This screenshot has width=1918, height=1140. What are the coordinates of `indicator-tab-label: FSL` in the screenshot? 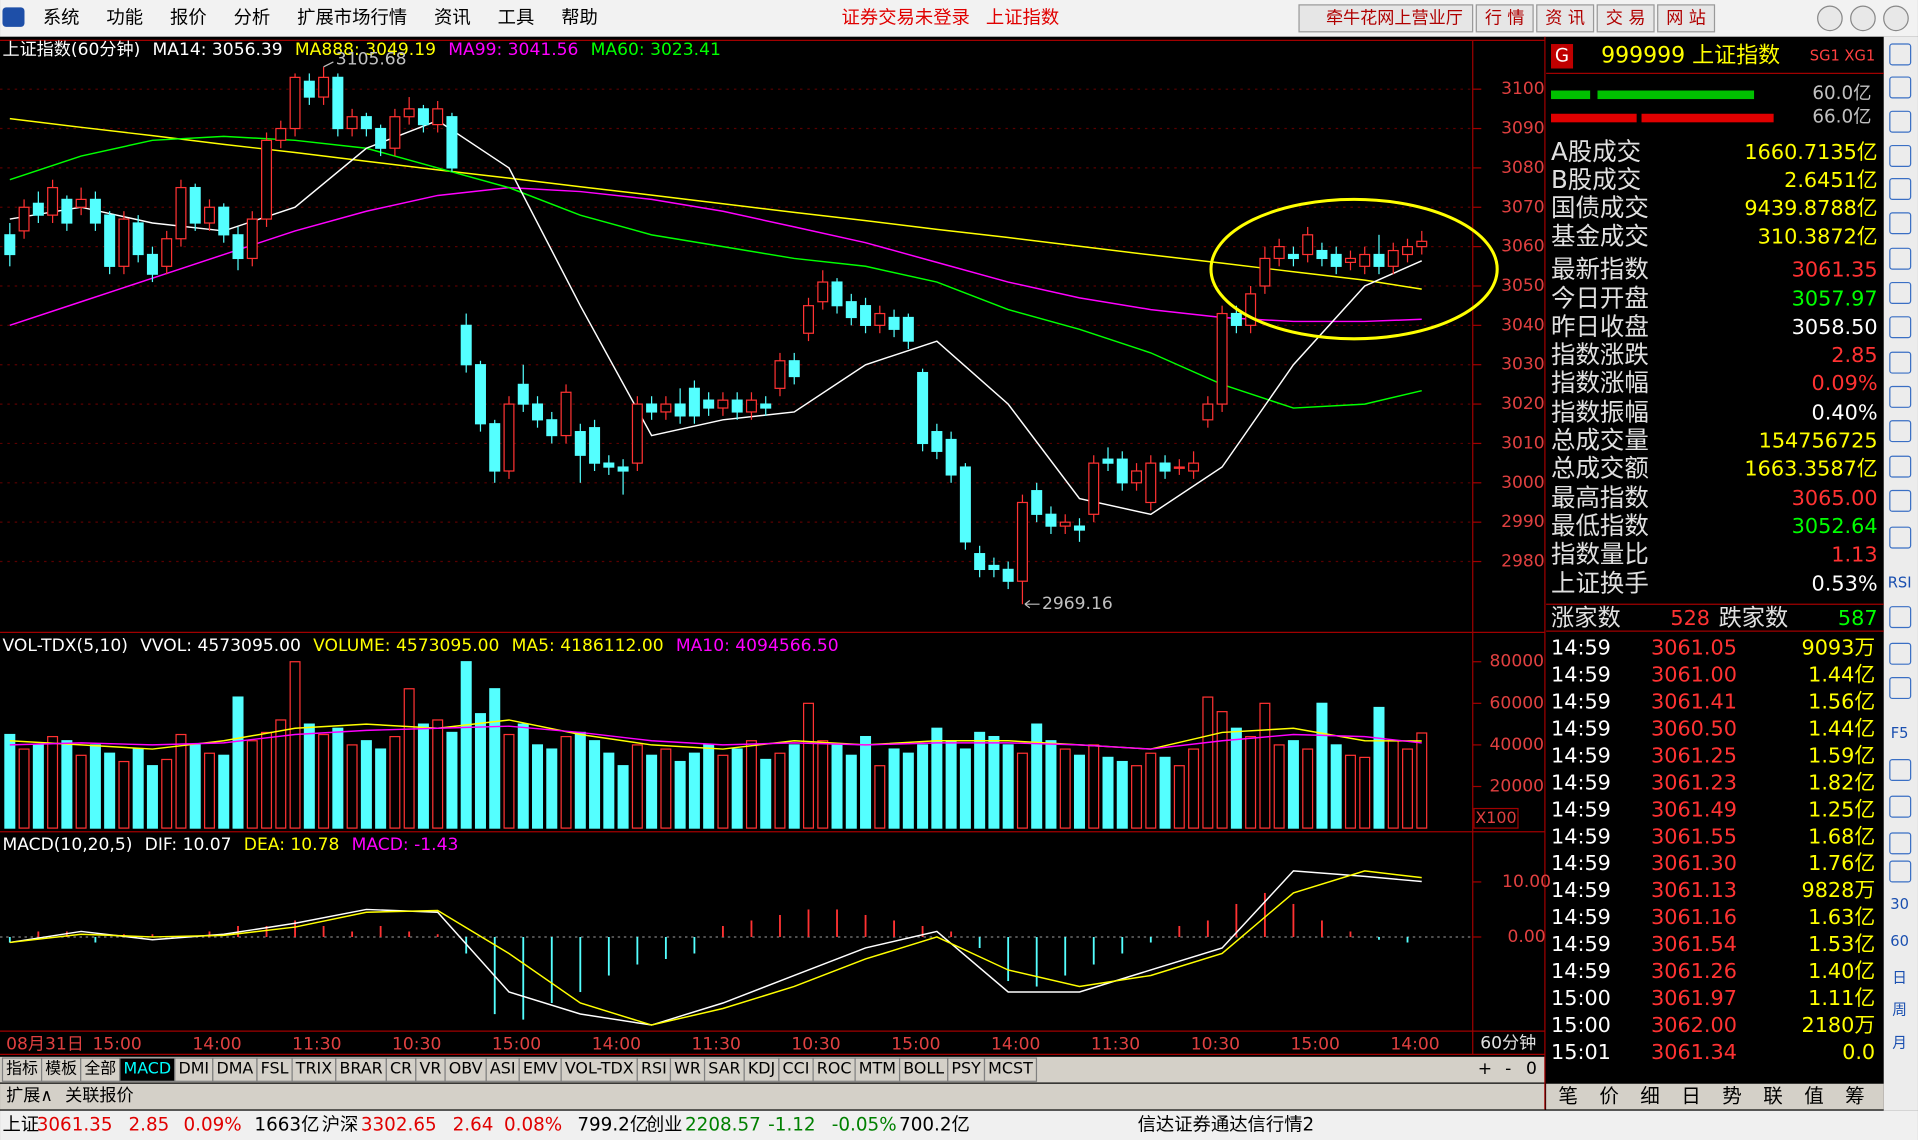 It's located at (275, 1068).